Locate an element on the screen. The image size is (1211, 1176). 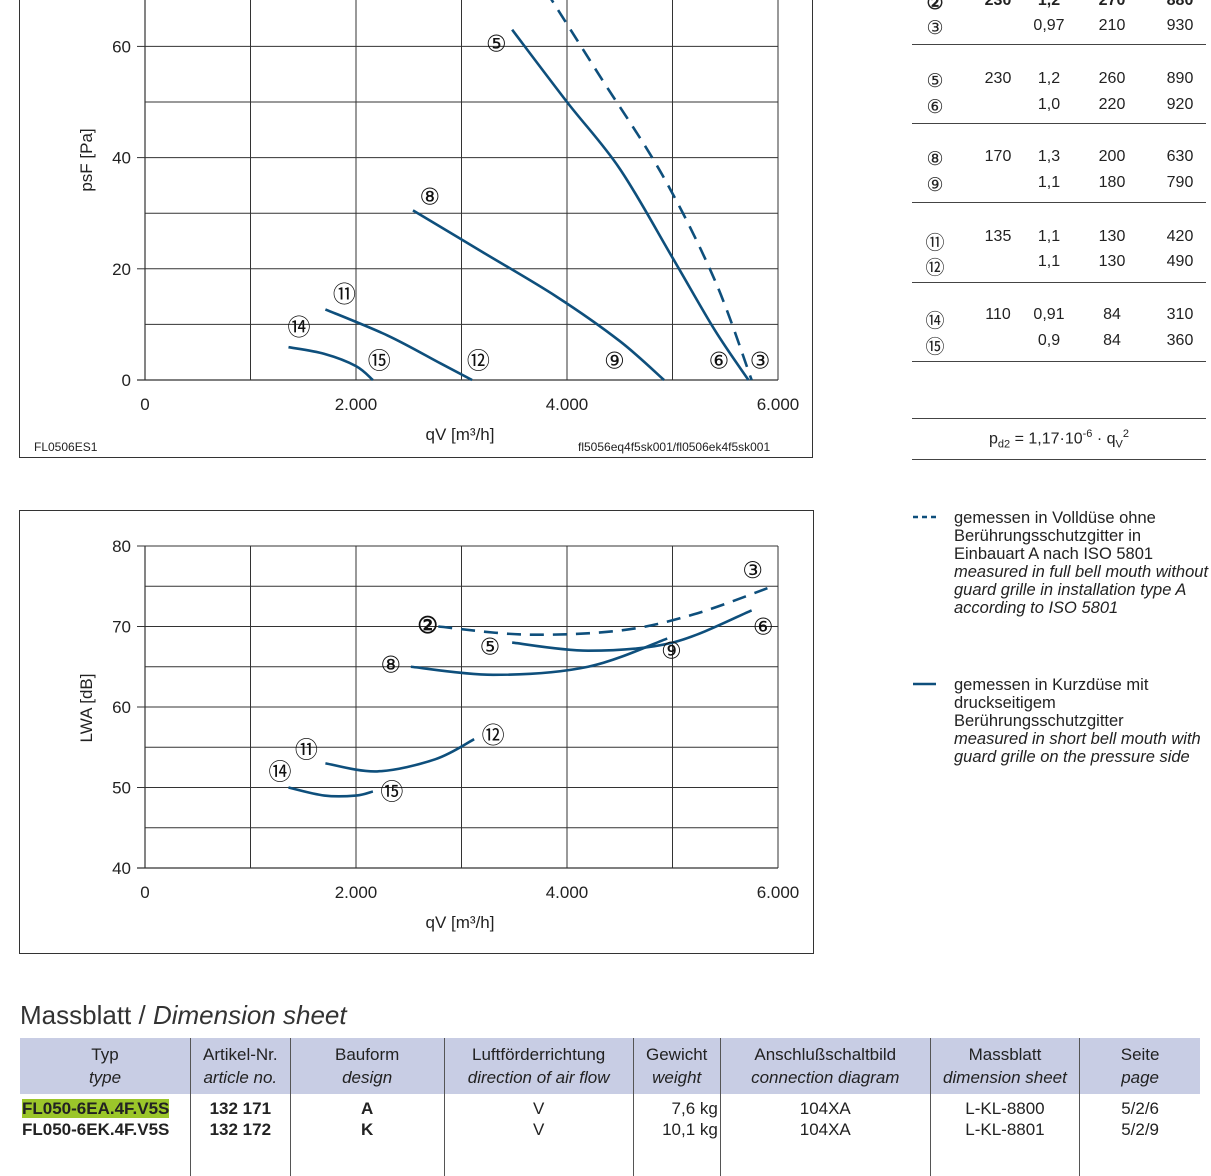
dimension-cell: 104XA 104XA is located at coordinates (825, 1135).